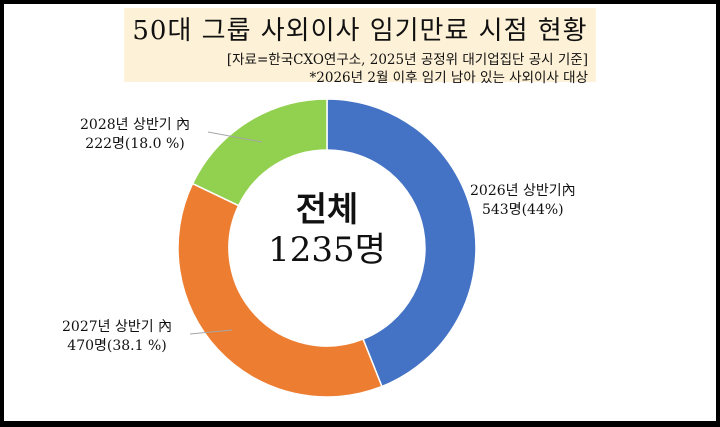  Describe the element at coordinates (211, 332) in the screenshot. I see `leader-line-2027` at that location.